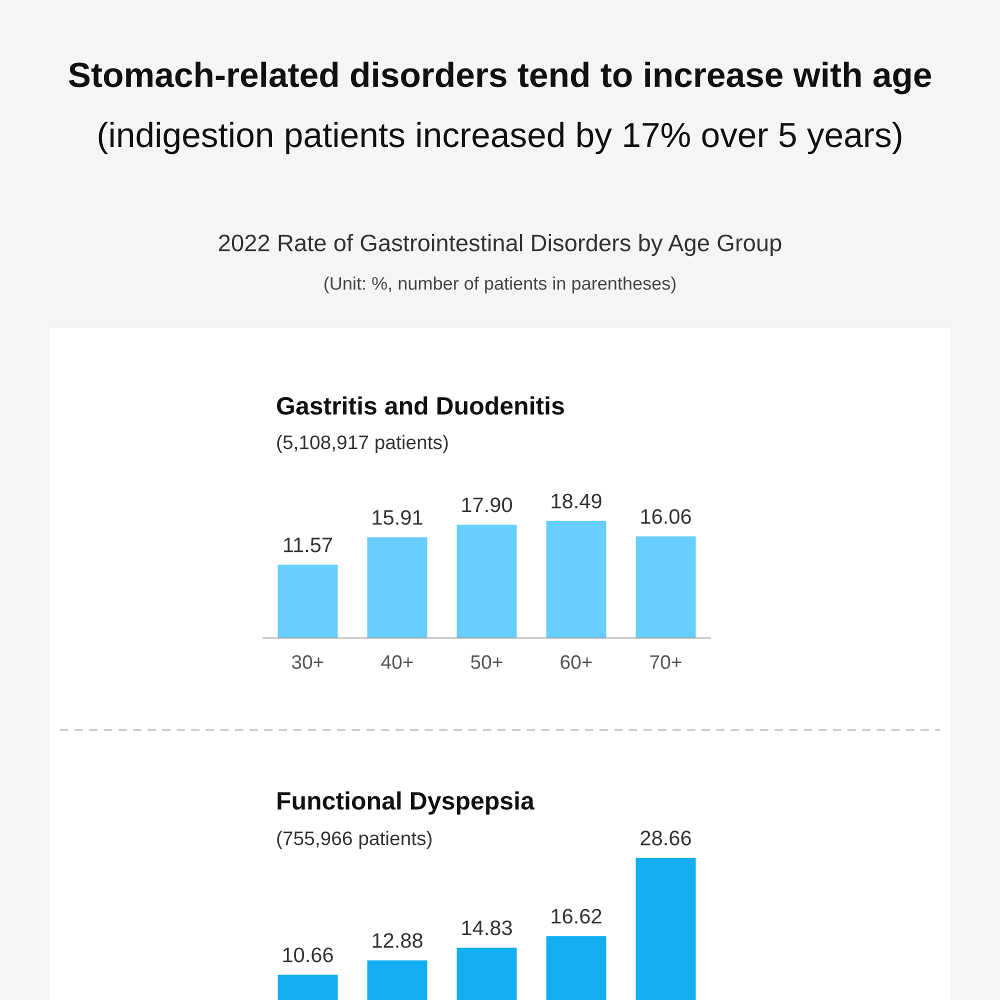 The height and width of the screenshot is (1000, 1000). What do you see at coordinates (406, 803) in the screenshot?
I see `chart-title: Functional Dyspepsia` at bounding box center [406, 803].